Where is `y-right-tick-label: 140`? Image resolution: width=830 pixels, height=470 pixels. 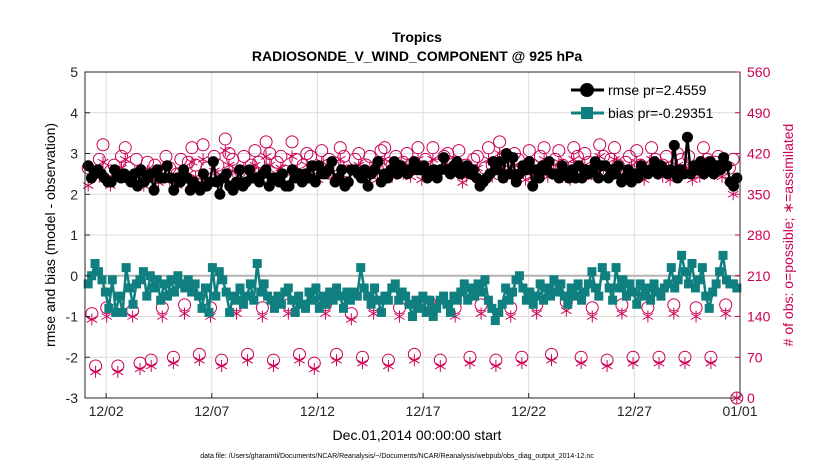 y-right-tick-label: 140 is located at coordinates (759, 317).